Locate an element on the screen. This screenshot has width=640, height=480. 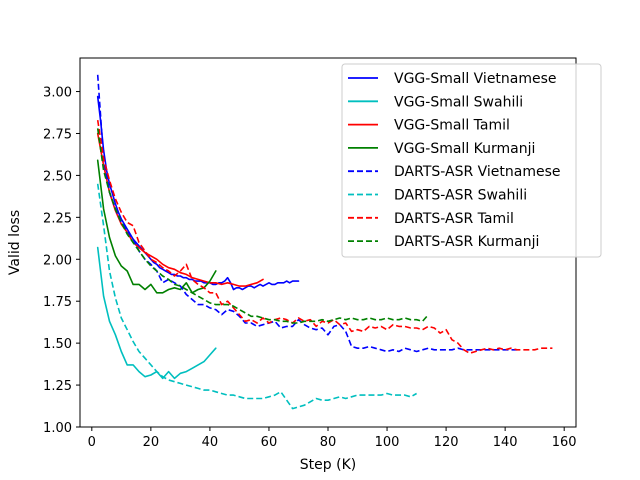
series-line-vgg-small-tamil is located at coordinates (180, 209).